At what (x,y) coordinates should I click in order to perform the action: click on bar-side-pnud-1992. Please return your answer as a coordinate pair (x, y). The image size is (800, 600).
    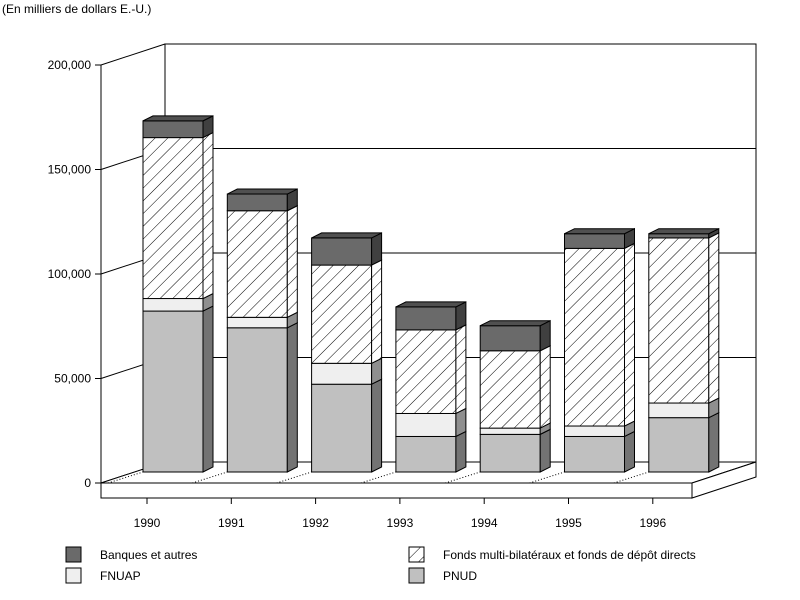
    Looking at the image, I should click on (377, 425).